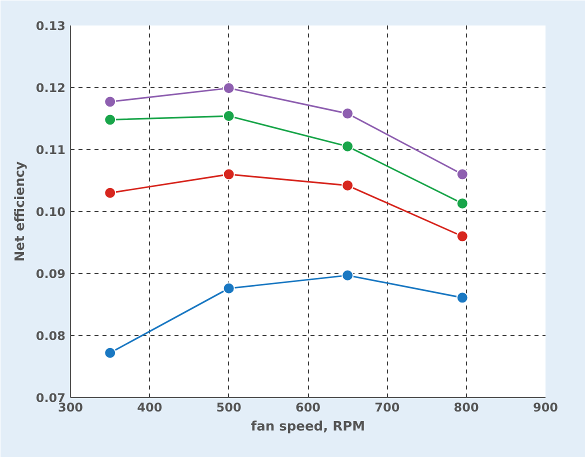 This screenshot has width=585, height=457. I want to click on y-tick-label: 0.12, so click(51, 88).